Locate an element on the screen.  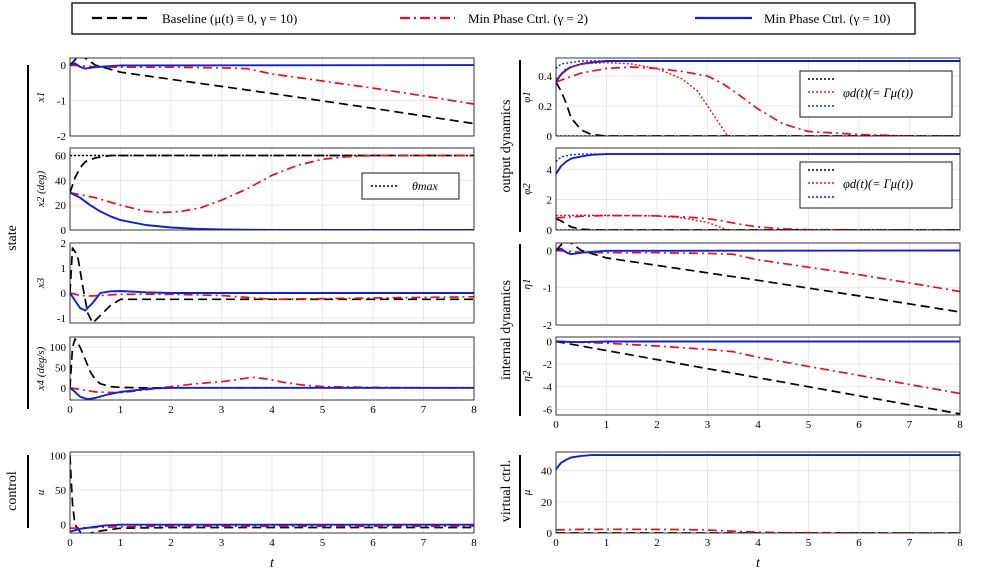
subplot-eta1: 0 -1 -2 η1 is located at coordinates (741, 287).